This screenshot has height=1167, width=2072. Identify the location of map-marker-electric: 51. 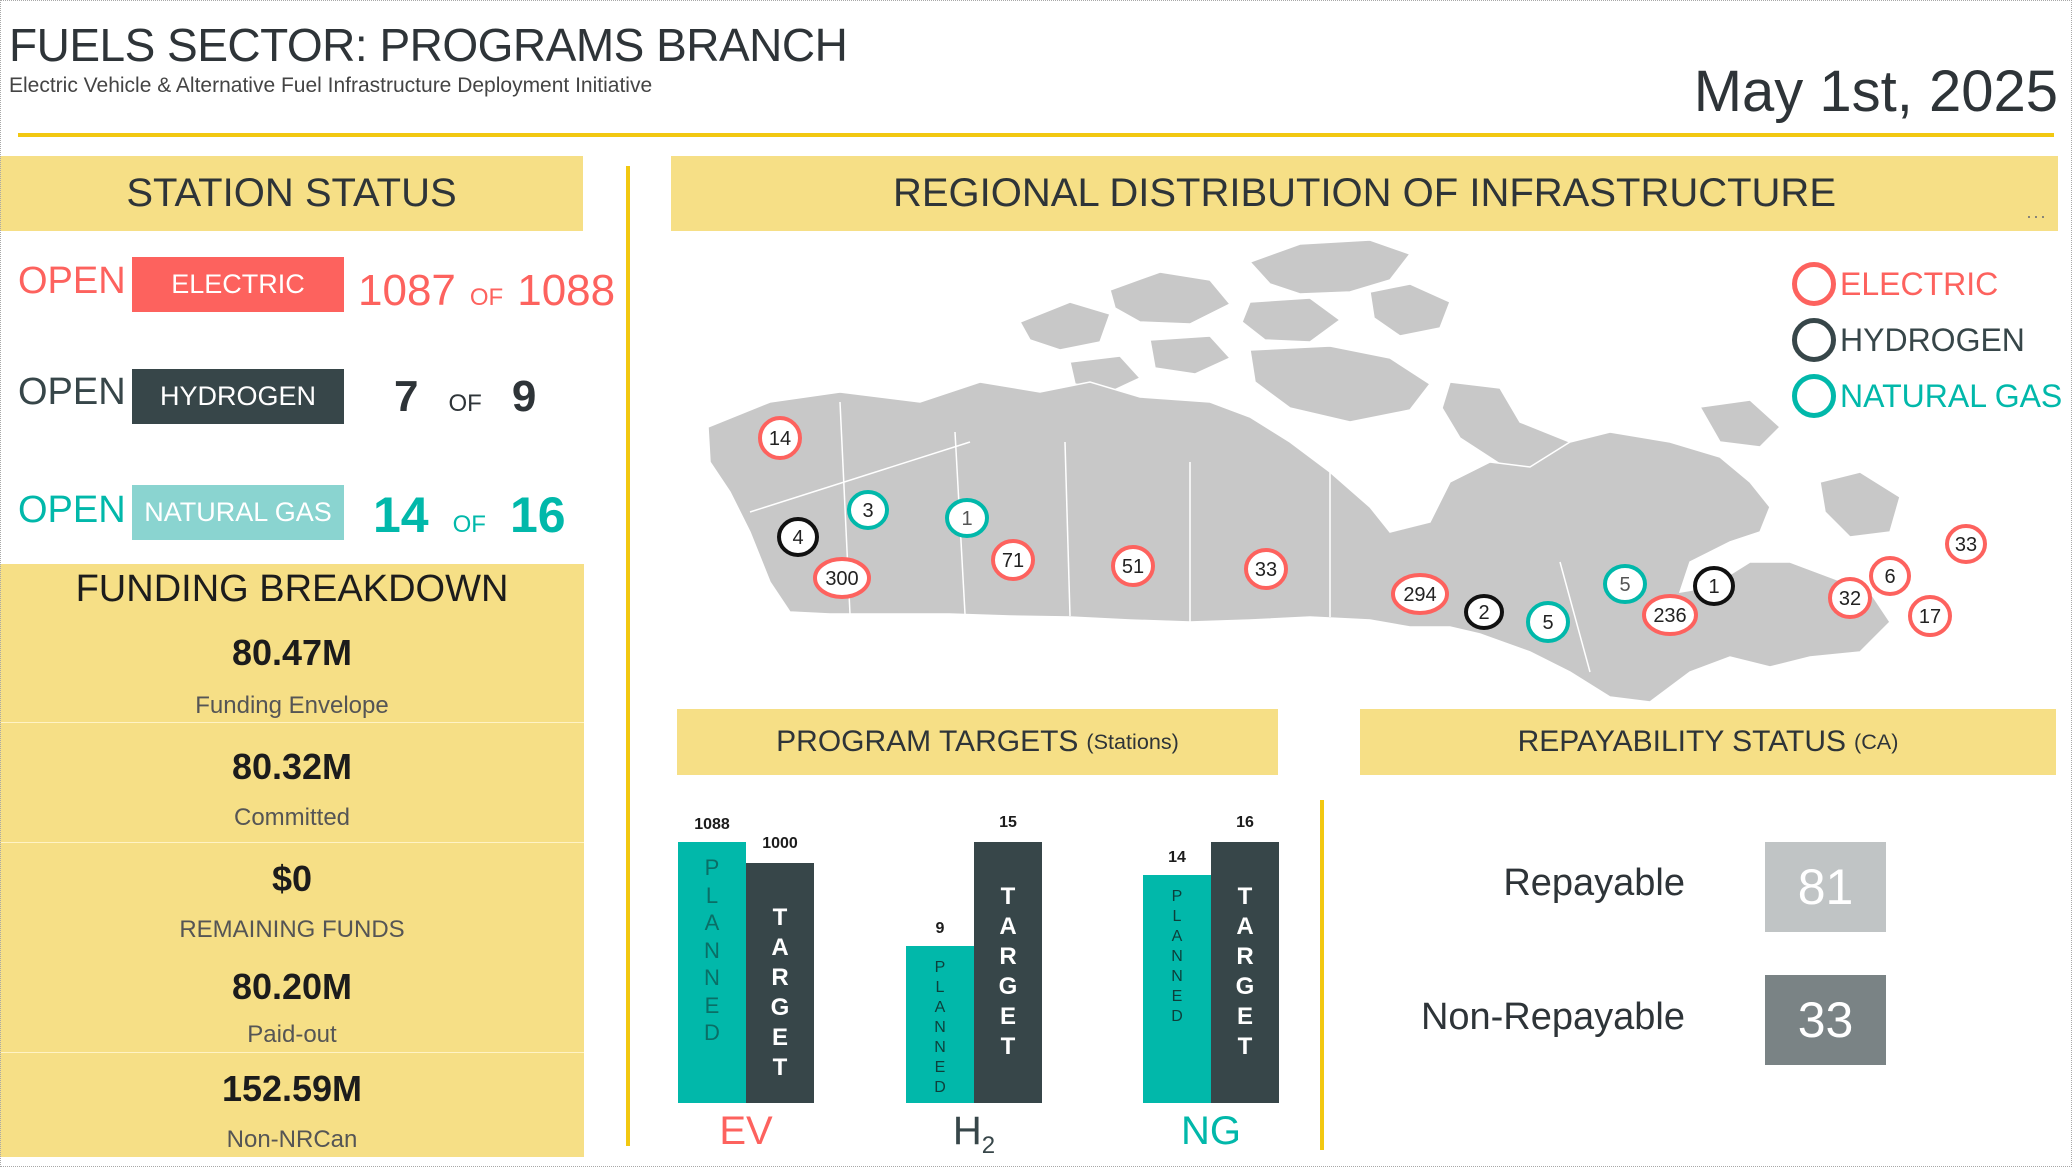
(1133, 566).